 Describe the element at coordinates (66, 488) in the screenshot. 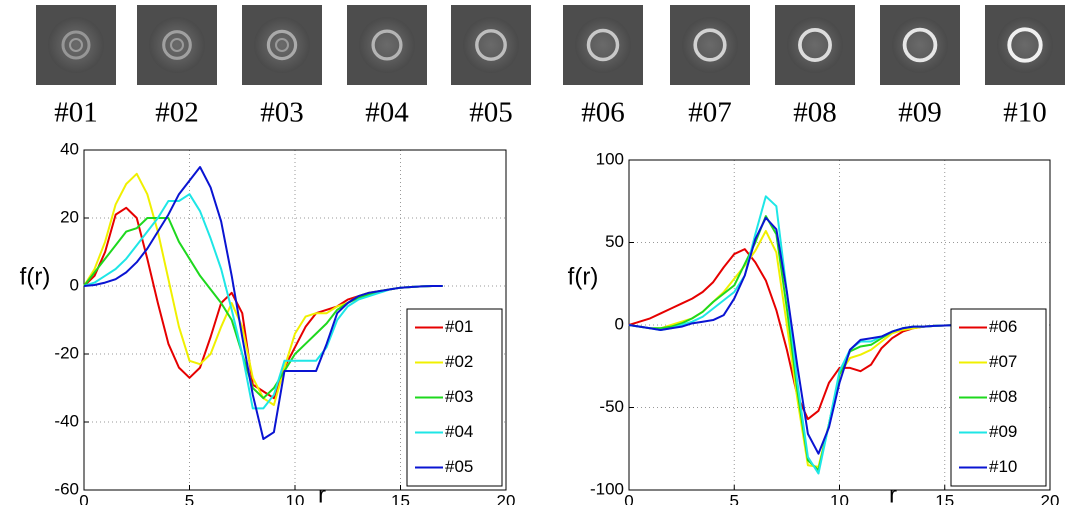

I see `y-tick-label: -60` at that location.